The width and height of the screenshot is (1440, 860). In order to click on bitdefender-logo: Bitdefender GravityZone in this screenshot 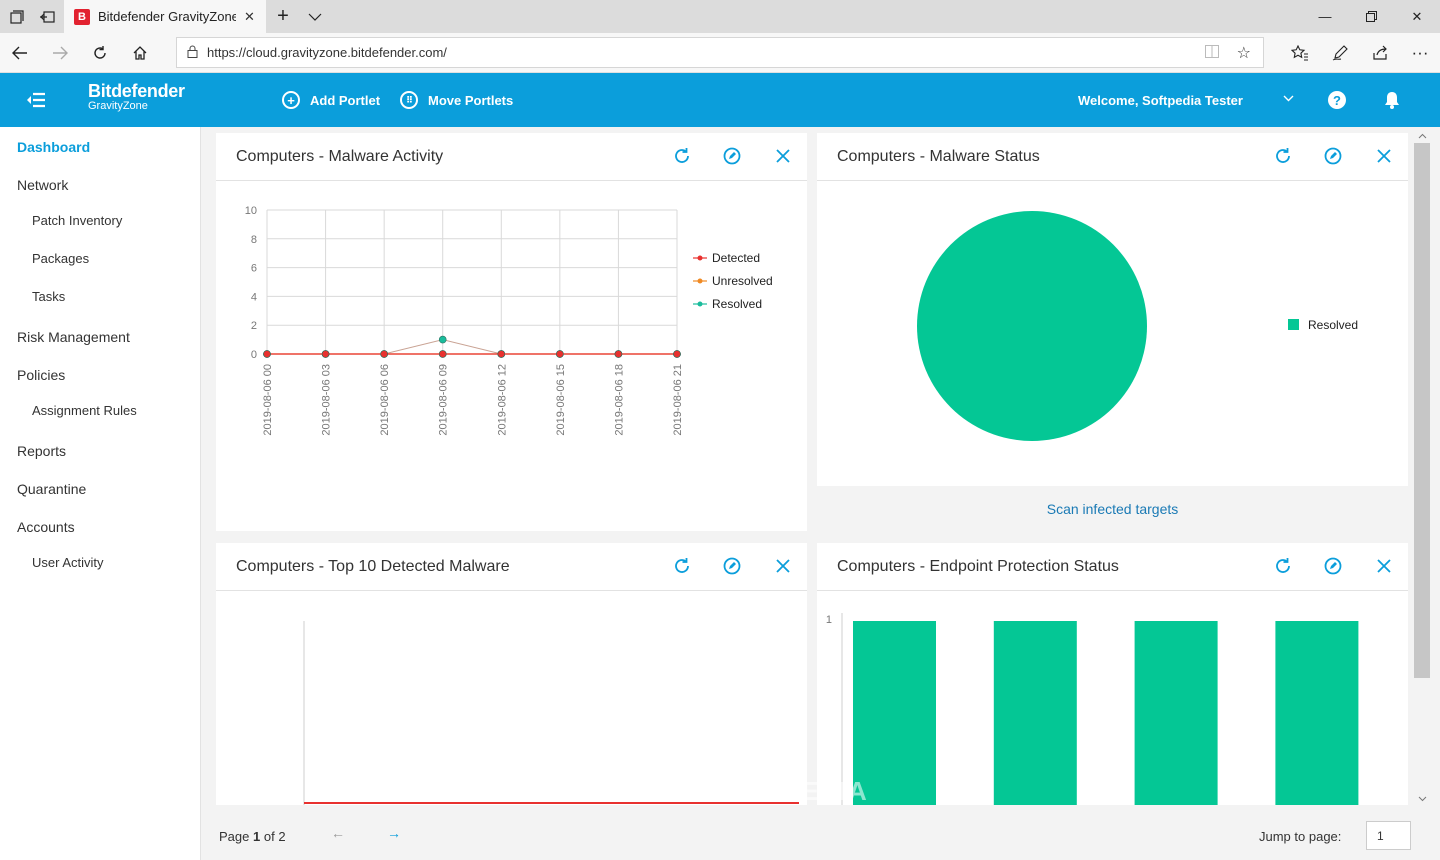, I will do `click(136, 96)`.